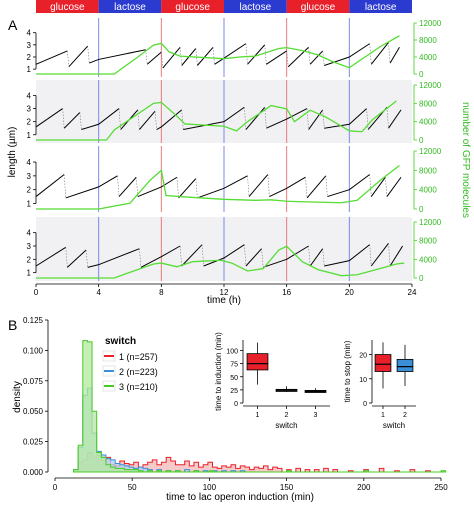 The image size is (474, 515). Describe the element at coordinates (12, 152) in the screenshot. I see `panel-a-y-label: length (µm)` at that location.